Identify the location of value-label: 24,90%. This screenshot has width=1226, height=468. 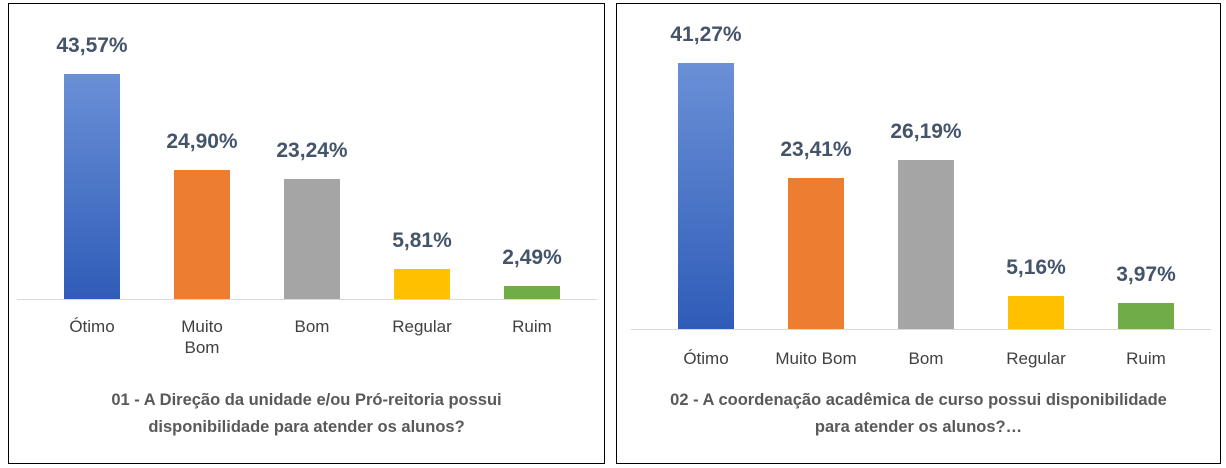
(202, 142).